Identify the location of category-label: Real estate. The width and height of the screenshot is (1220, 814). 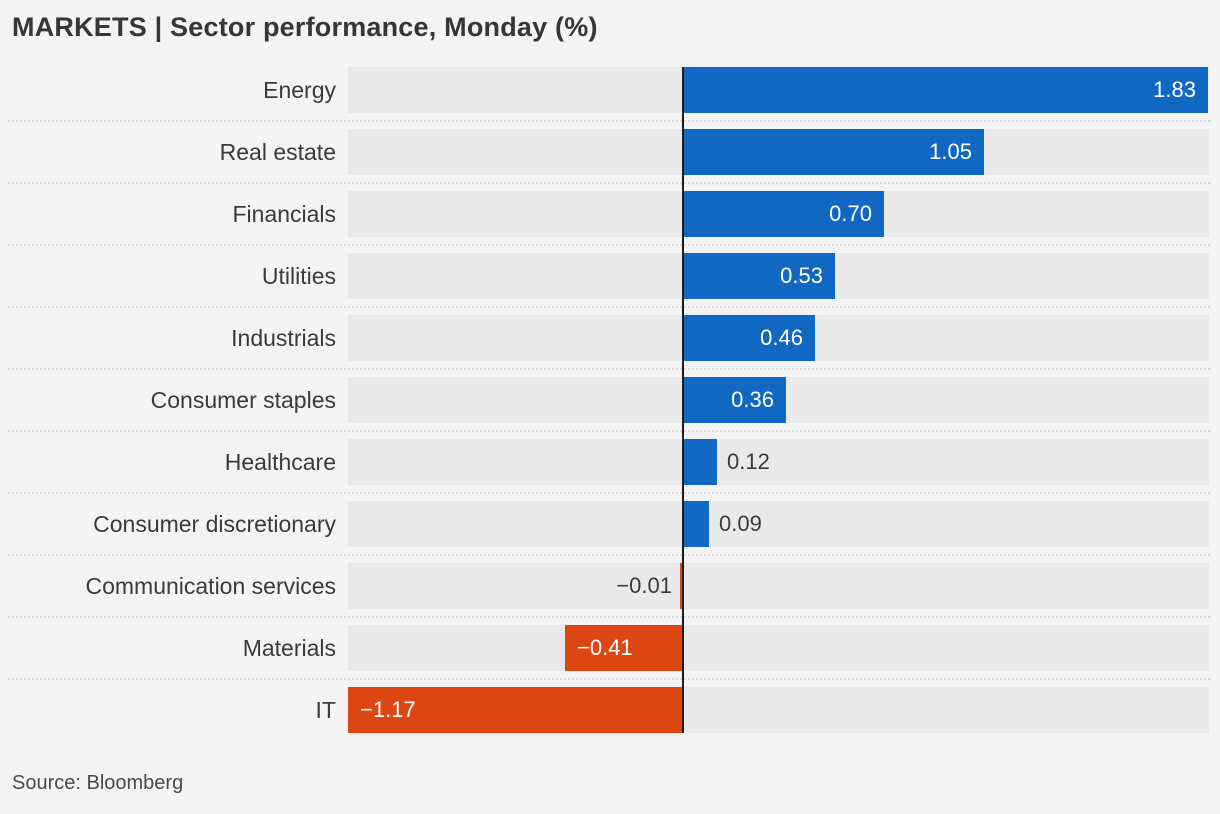
(277, 152).